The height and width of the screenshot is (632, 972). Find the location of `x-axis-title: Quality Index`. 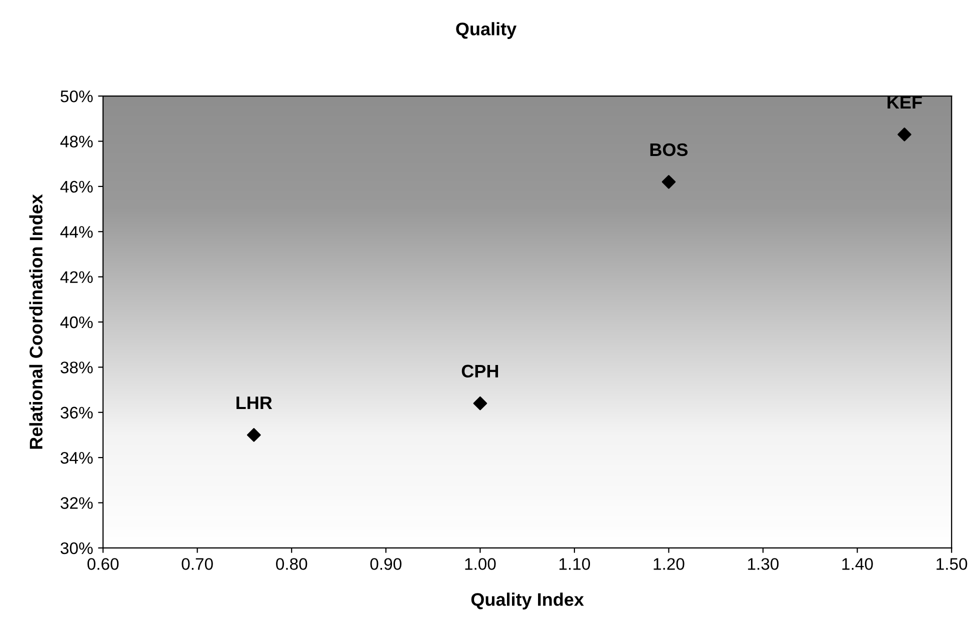

x-axis-title: Quality Index is located at coordinates (527, 601).